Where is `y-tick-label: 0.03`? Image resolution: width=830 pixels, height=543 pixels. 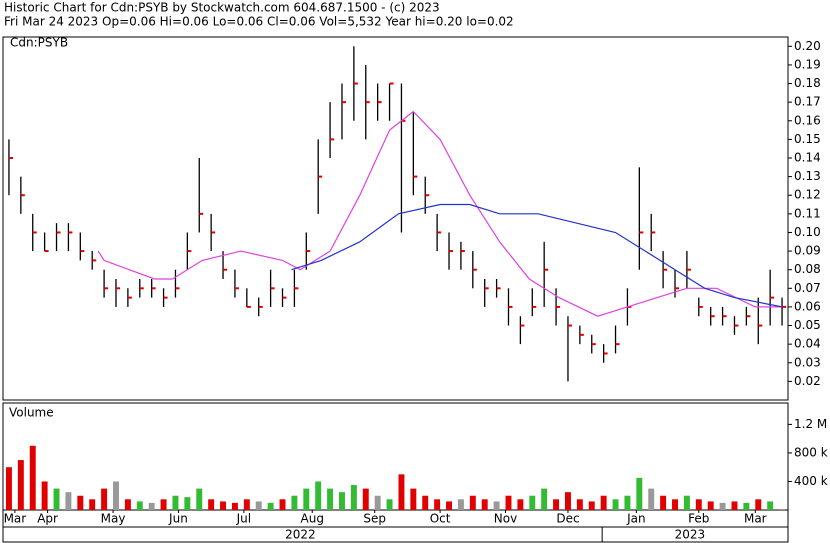
y-tick-label: 0.03 is located at coordinates (807, 362).